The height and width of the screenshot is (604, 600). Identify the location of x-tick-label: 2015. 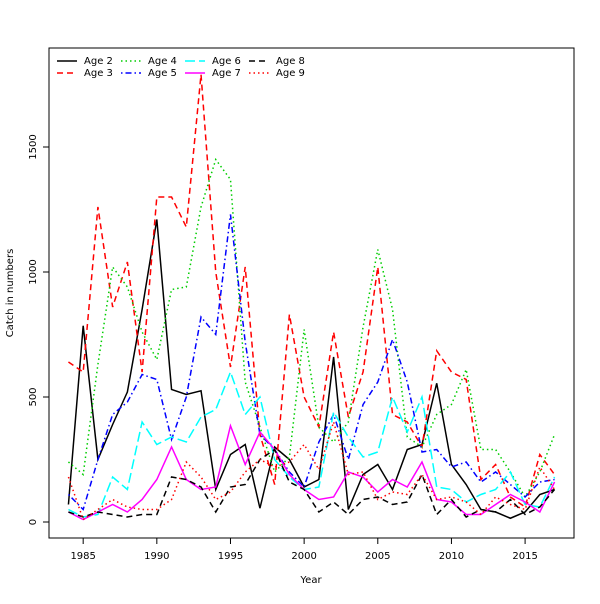
(524, 556).